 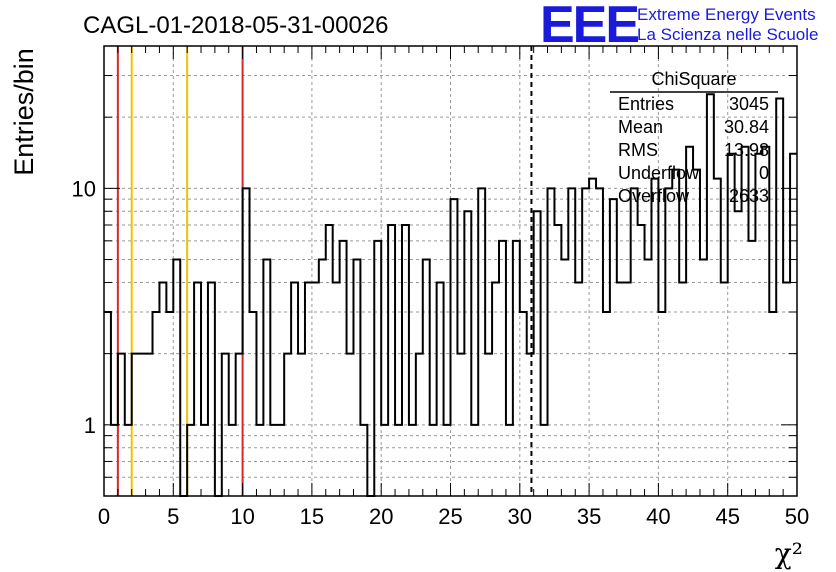 What do you see at coordinates (727, 34) in the screenshot?
I see `logo-line-2: La Scienza nelle Scuole` at bounding box center [727, 34].